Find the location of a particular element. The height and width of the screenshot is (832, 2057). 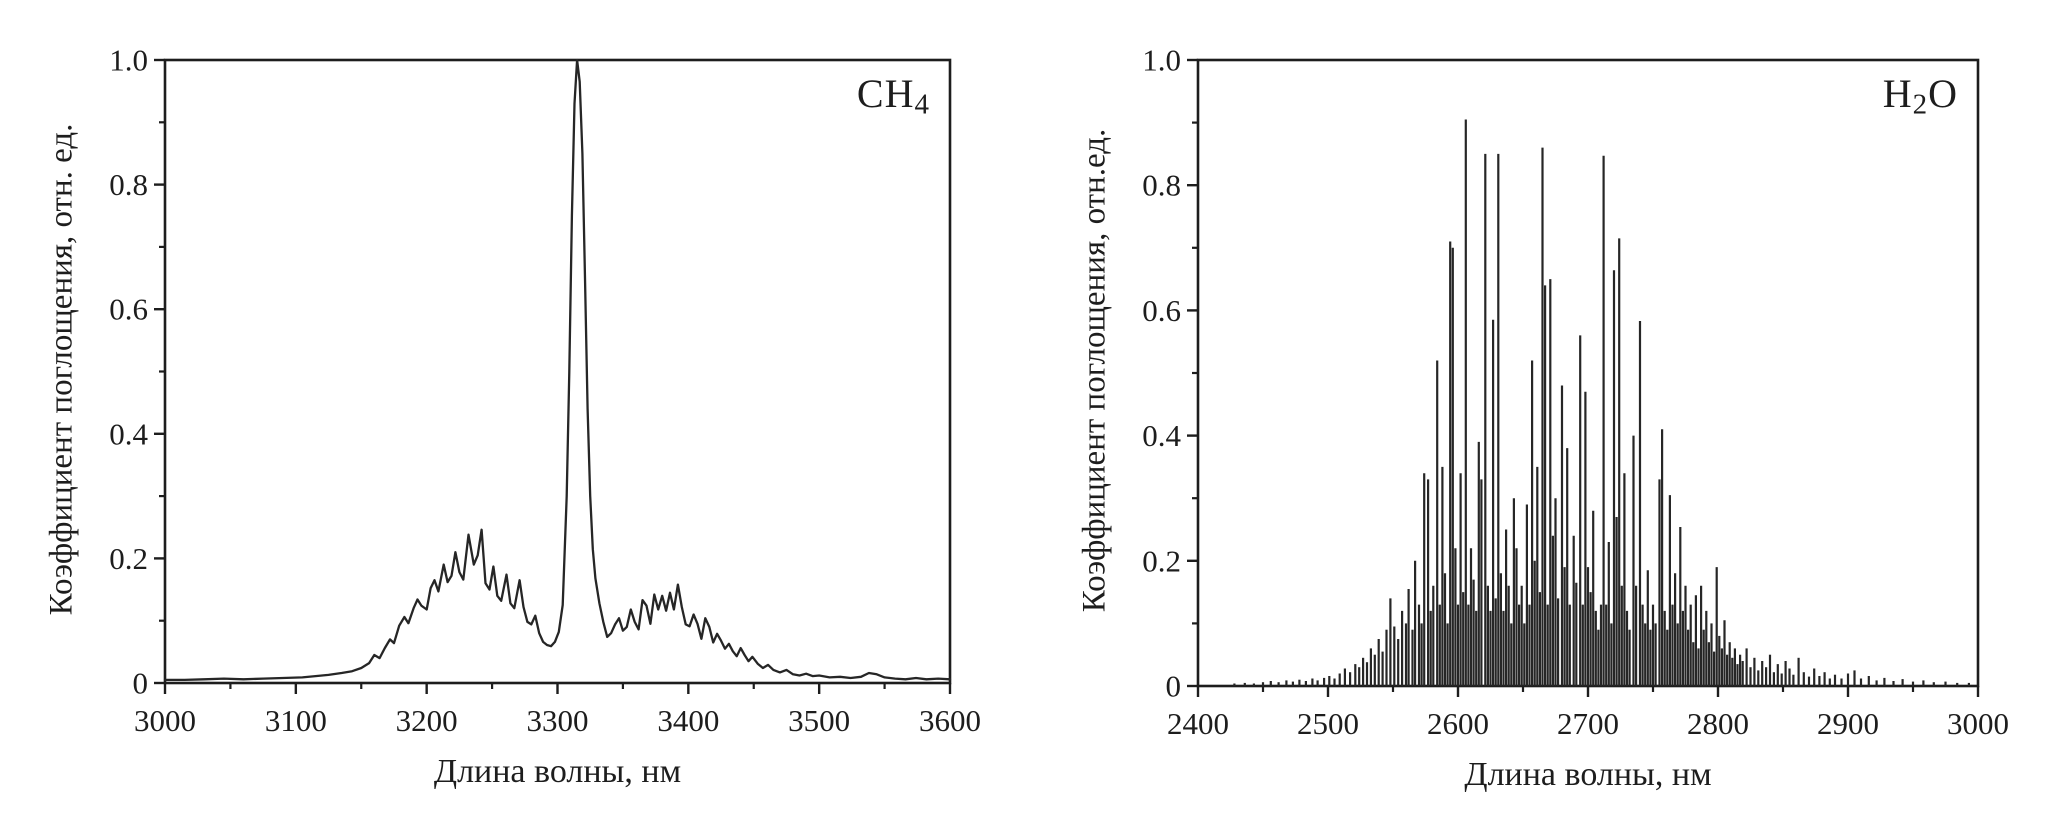

h2o-x-axis-title: Длина волны, нм is located at coordinates (1588, 774).